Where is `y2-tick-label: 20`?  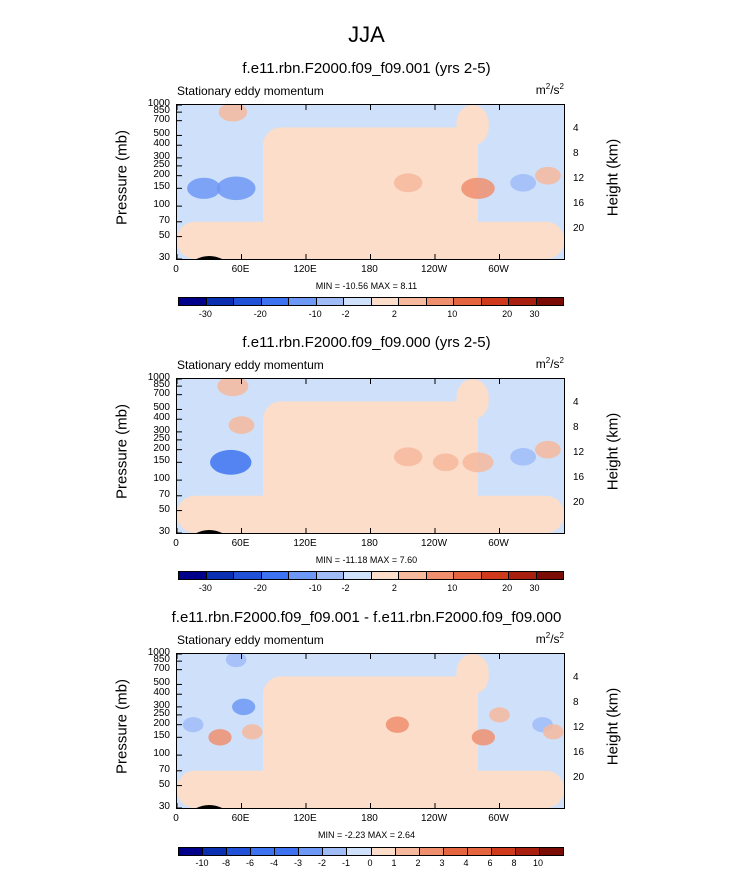 y2-tick-label: 20 is located at coordinates (579, 229).